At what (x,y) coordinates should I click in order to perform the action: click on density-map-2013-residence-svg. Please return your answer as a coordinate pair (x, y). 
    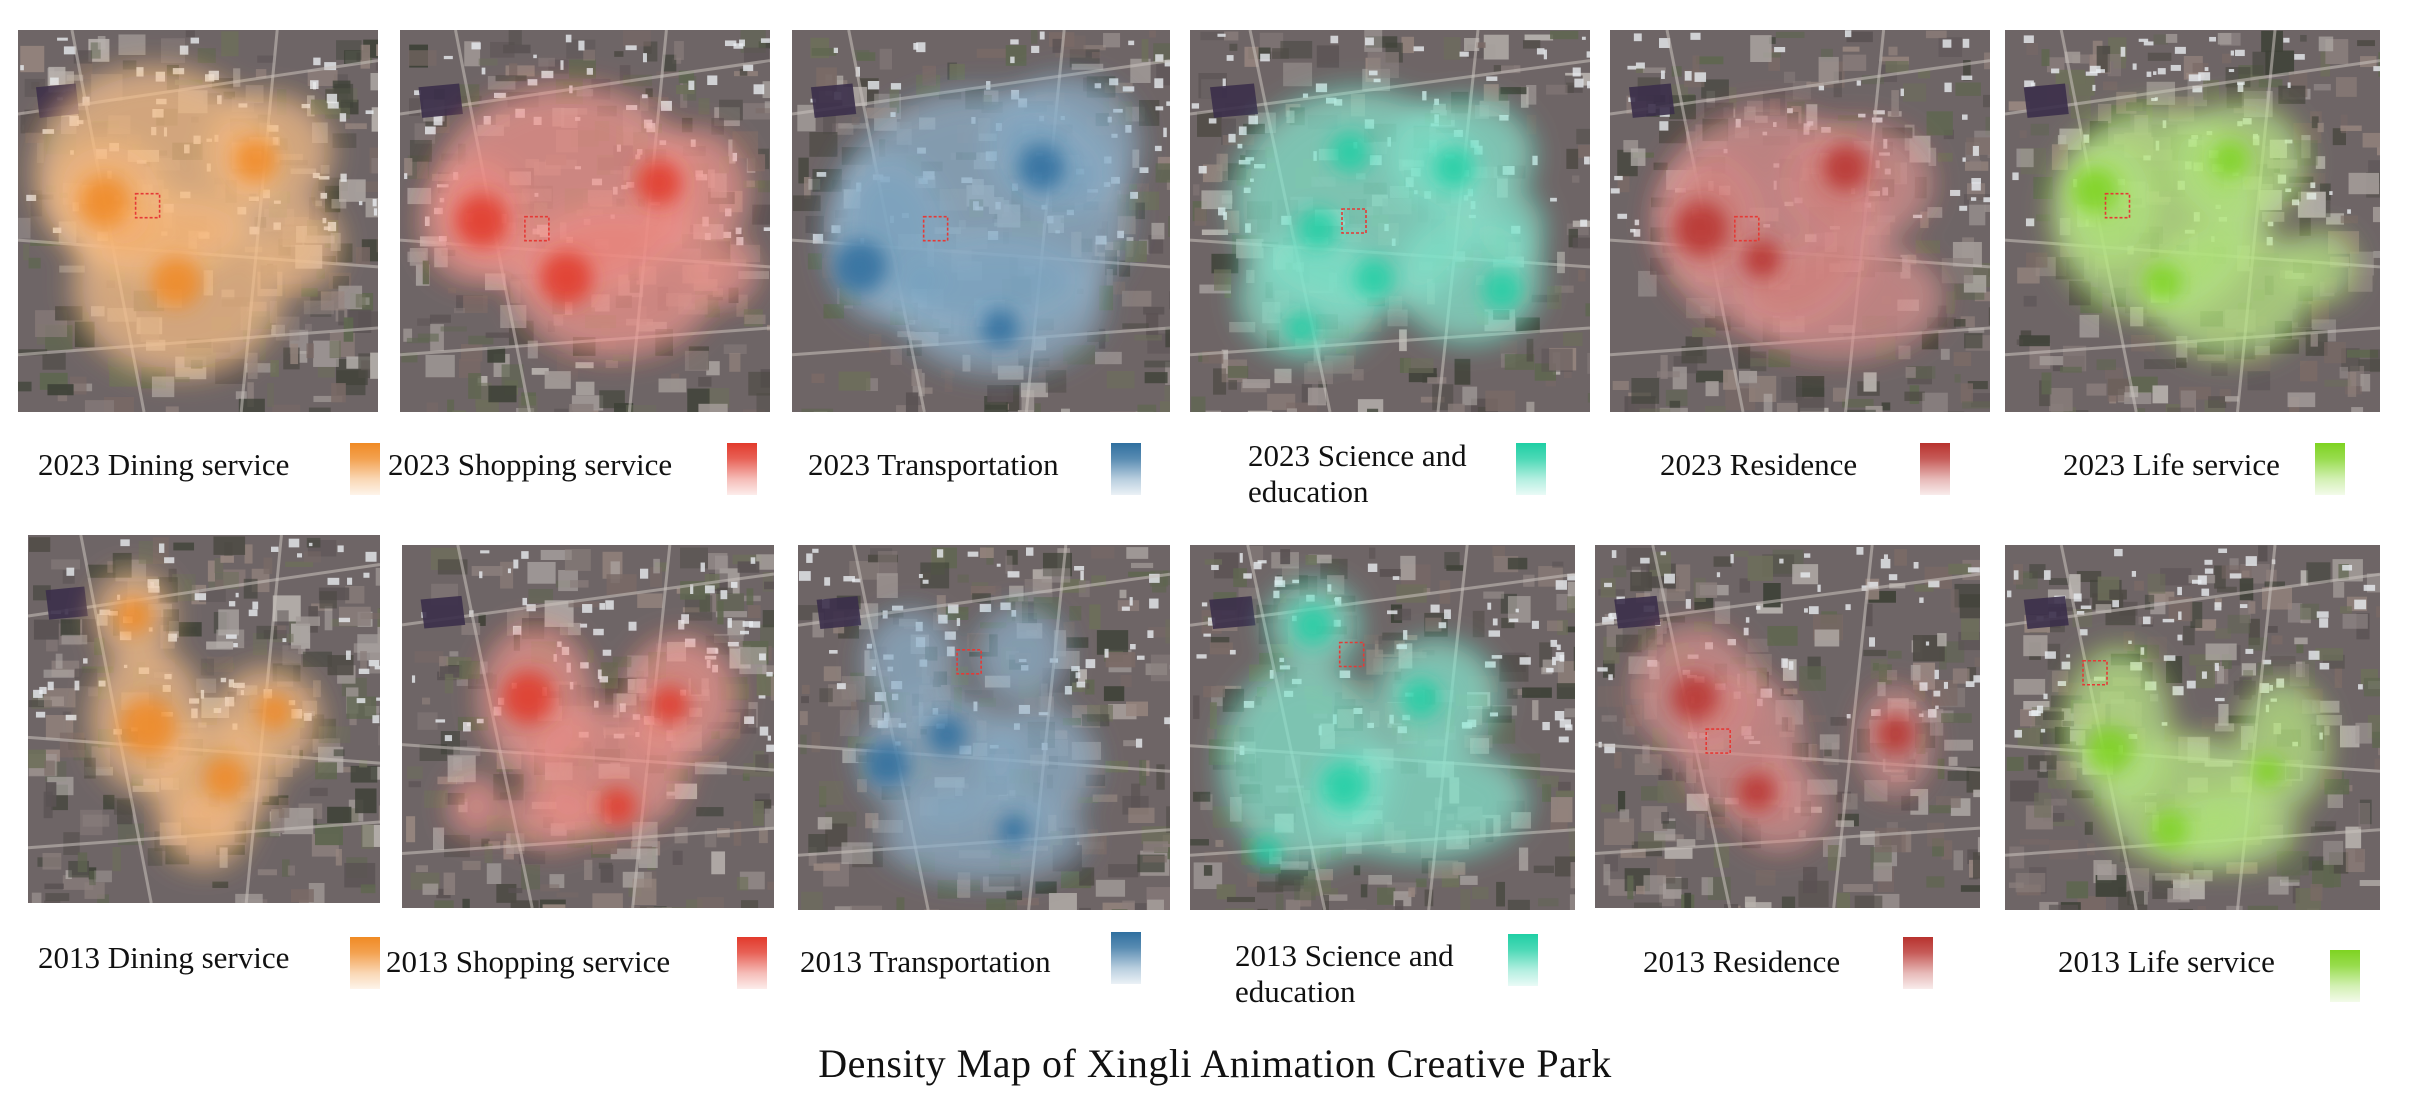
    Looking at the image, I should click on (1787, 726).